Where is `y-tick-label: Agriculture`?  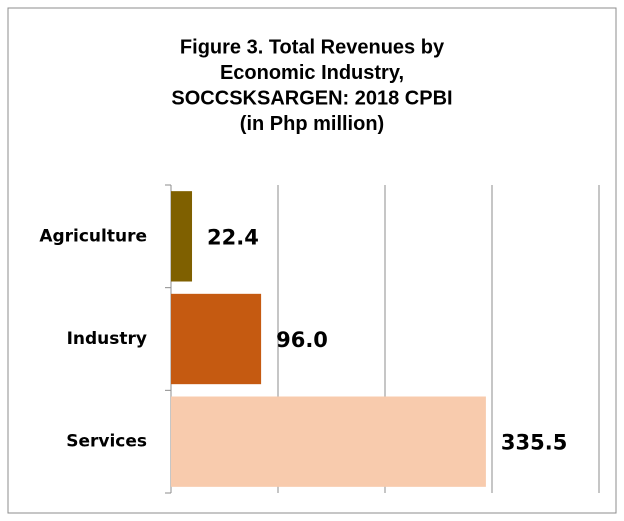
y-tick-label: Agriculture is located at coordinates (93, 236).